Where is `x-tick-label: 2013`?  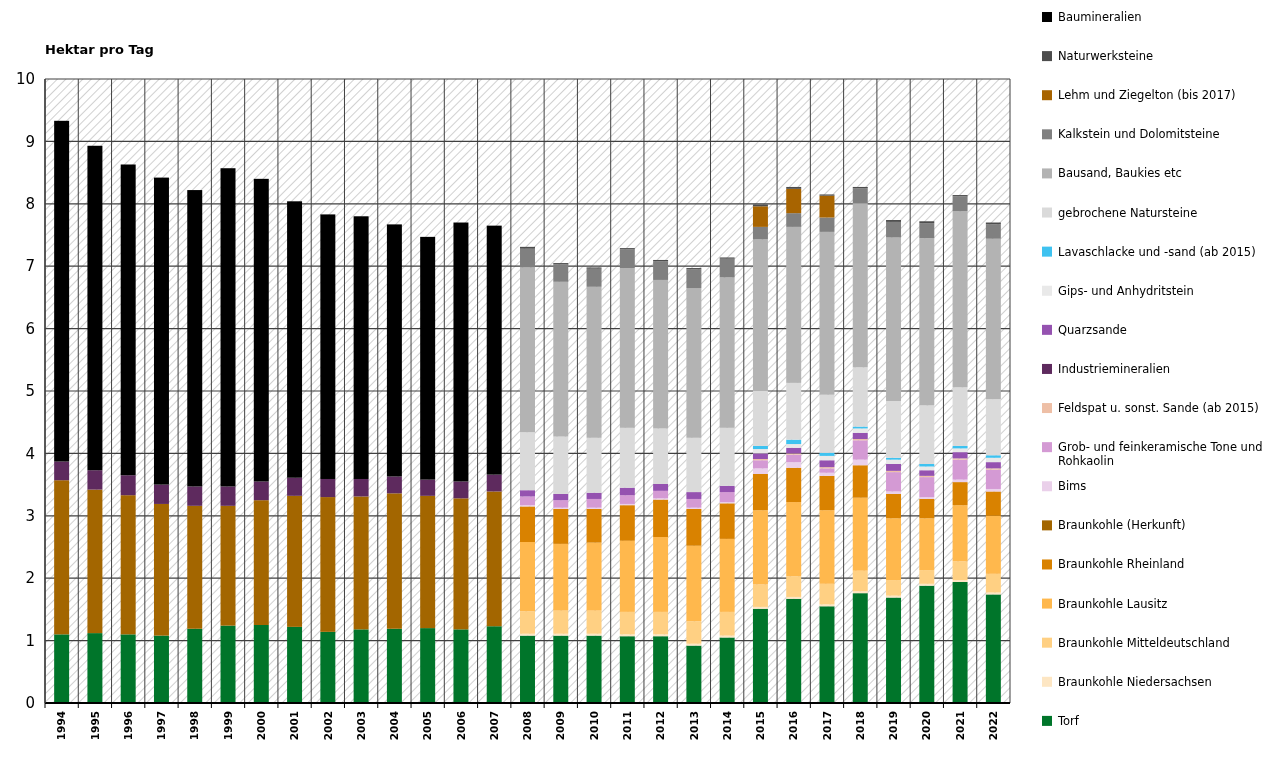 x-tick-label: 2013 is located at coordinates (693, 726).